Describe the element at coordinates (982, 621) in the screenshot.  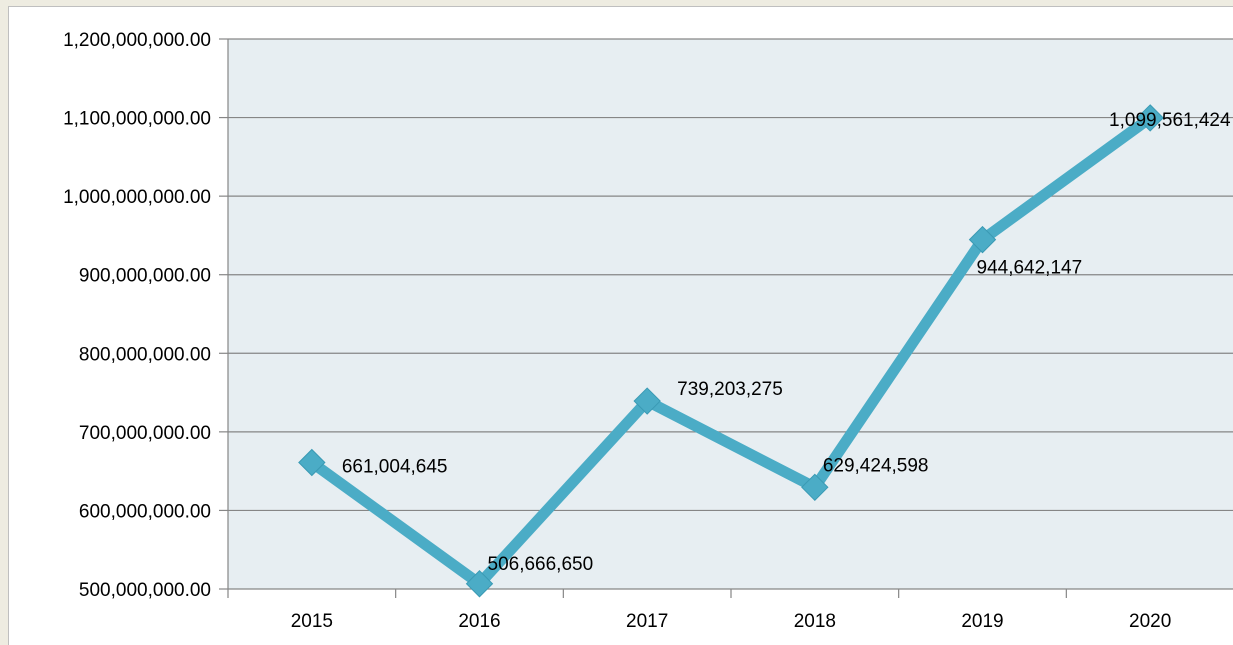
I see `x-tick-label: 2019` at that location.